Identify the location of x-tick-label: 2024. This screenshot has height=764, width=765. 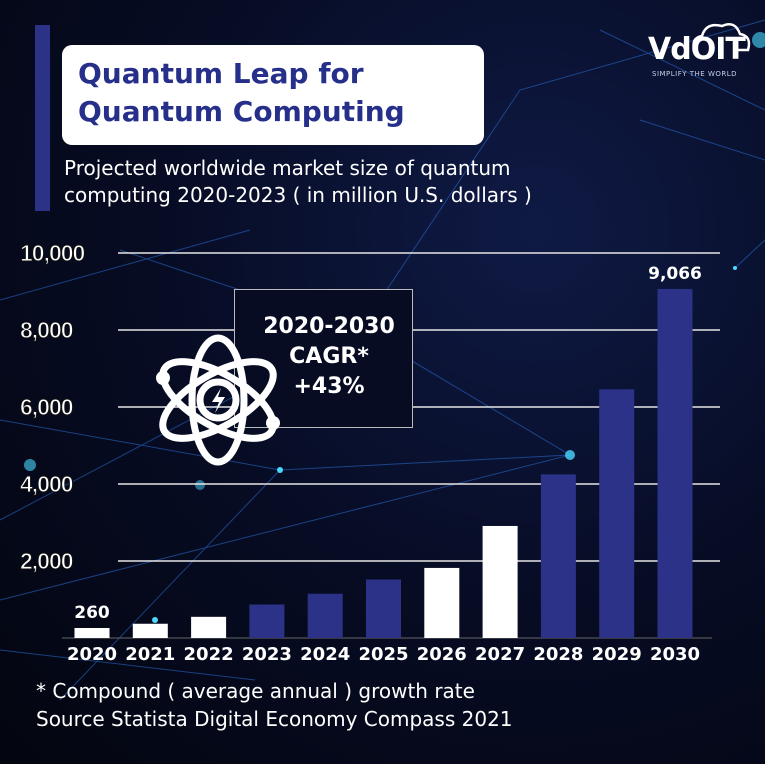
(325, 654).